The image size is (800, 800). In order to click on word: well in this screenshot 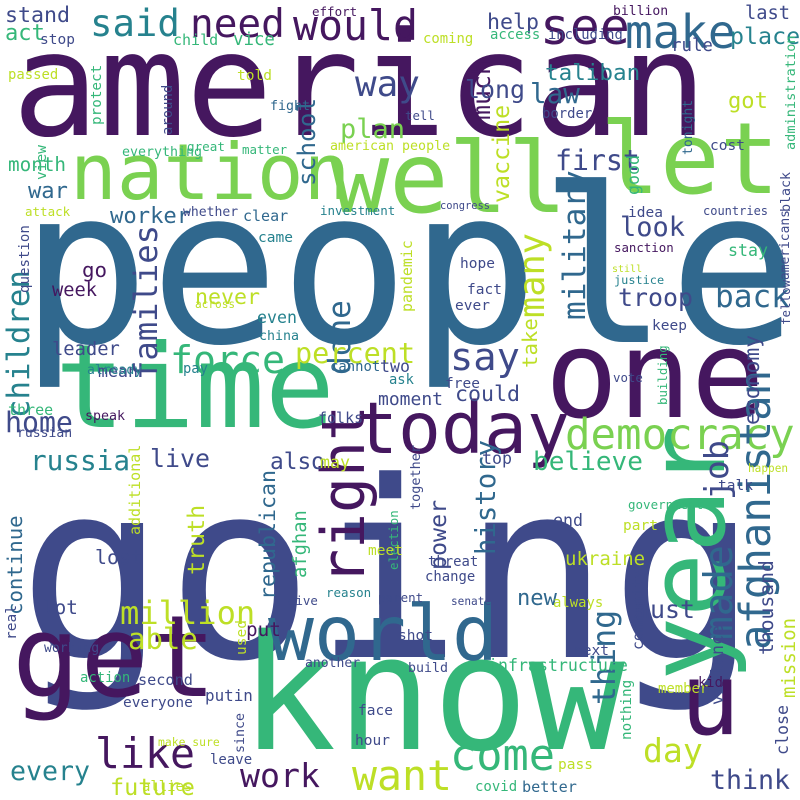, I will do `click(448, 179)`.